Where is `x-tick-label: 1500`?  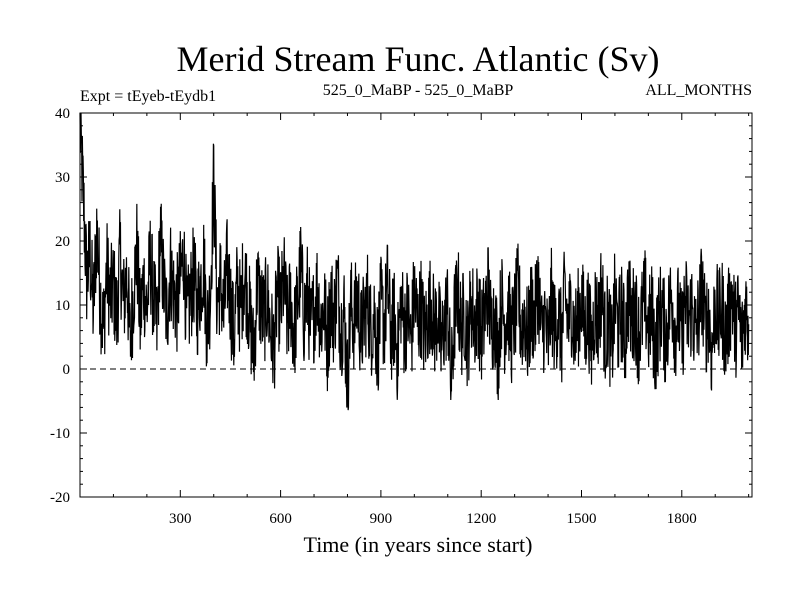 x-tick-label: 1500 is located at coordinates (581, 519).